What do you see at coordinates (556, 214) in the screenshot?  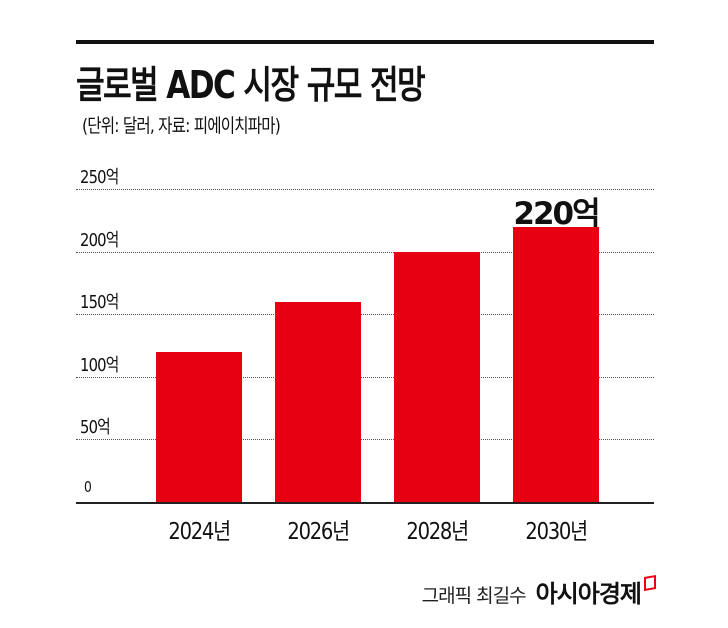 I see `data-label-2030: 220억` at bounding box center [556, 214].